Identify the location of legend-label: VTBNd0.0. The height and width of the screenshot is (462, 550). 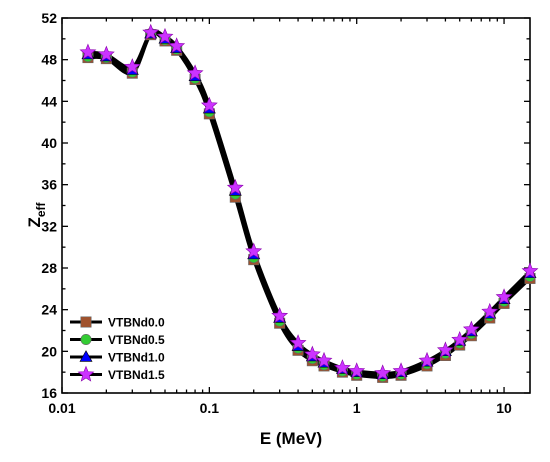
(136, 323).